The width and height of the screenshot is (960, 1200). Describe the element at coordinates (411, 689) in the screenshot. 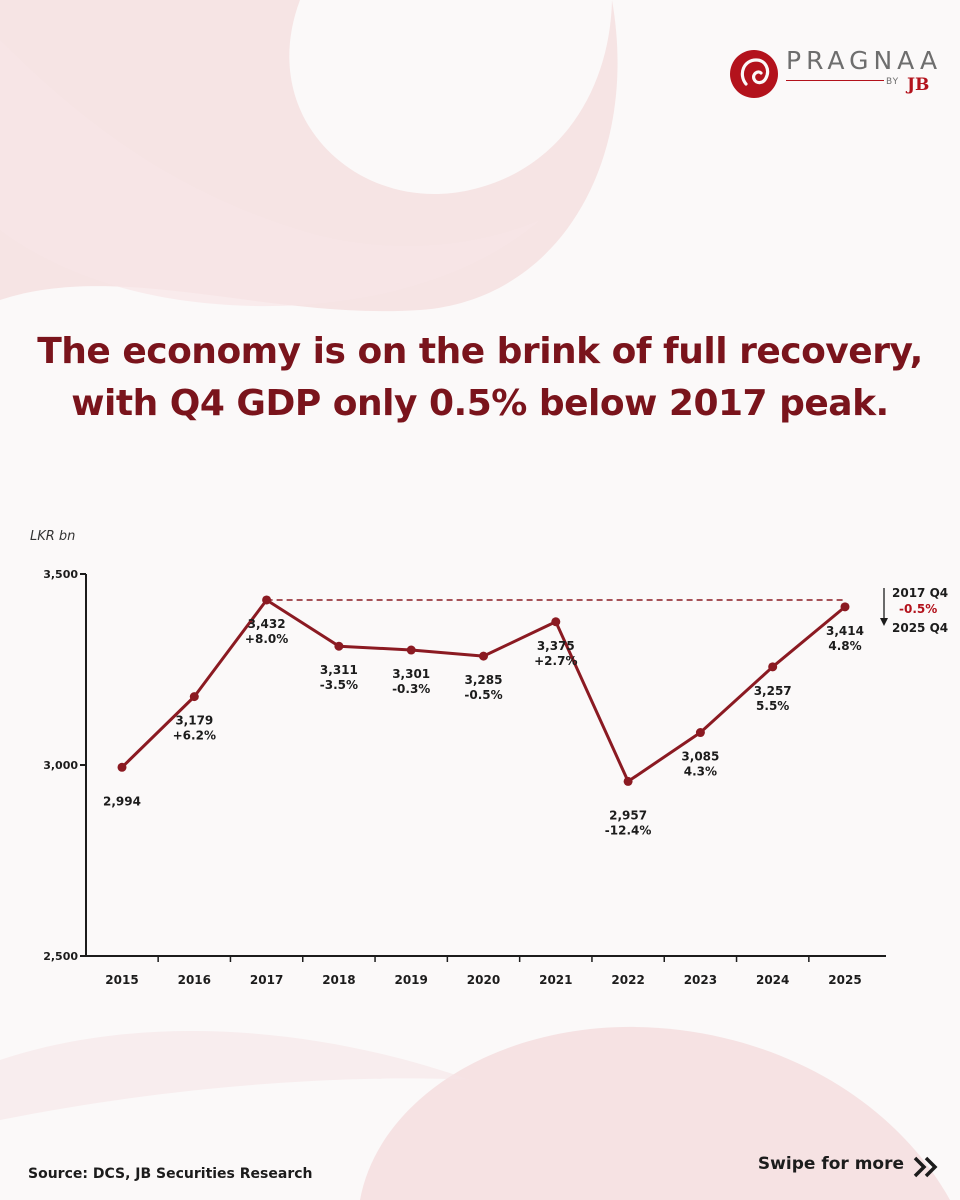

I see `growth-label-2019: -0.3%` at that location.